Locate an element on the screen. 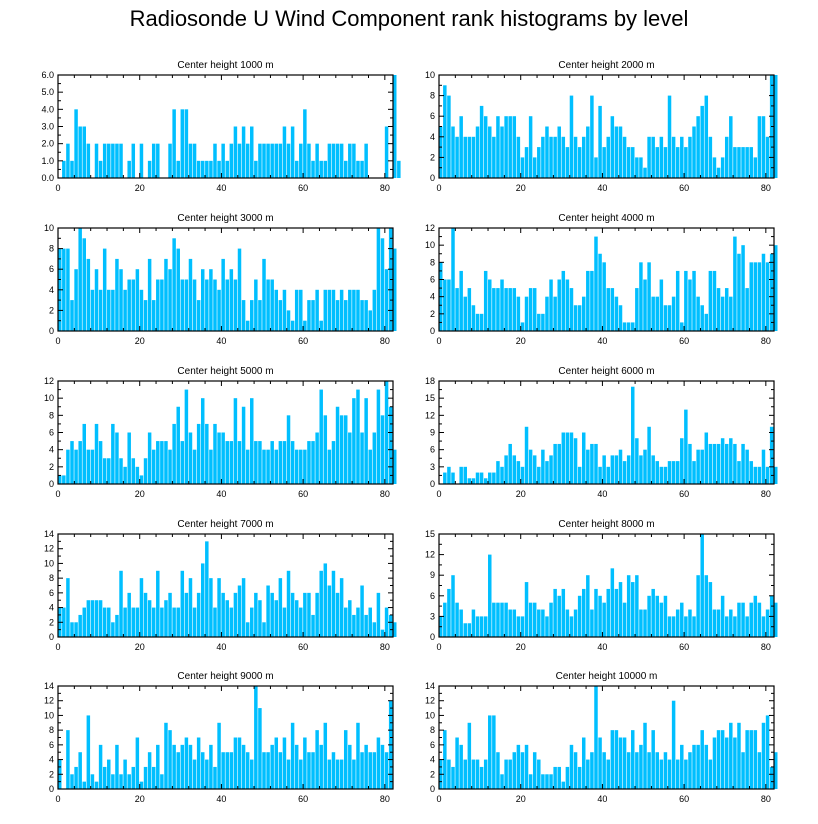 Image resolution: width=818 pixels, height=824 pixels. y-tick-label: 9 is located at coordinates (432, 575).